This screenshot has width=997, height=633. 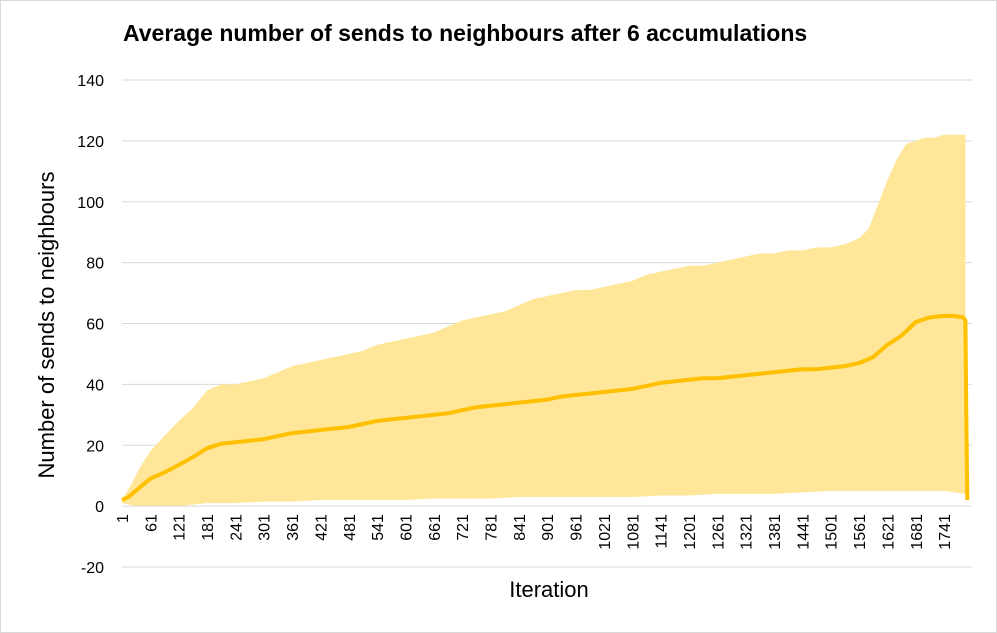 I want to click on y-tick-label: 0, so click(x=99, y=507).